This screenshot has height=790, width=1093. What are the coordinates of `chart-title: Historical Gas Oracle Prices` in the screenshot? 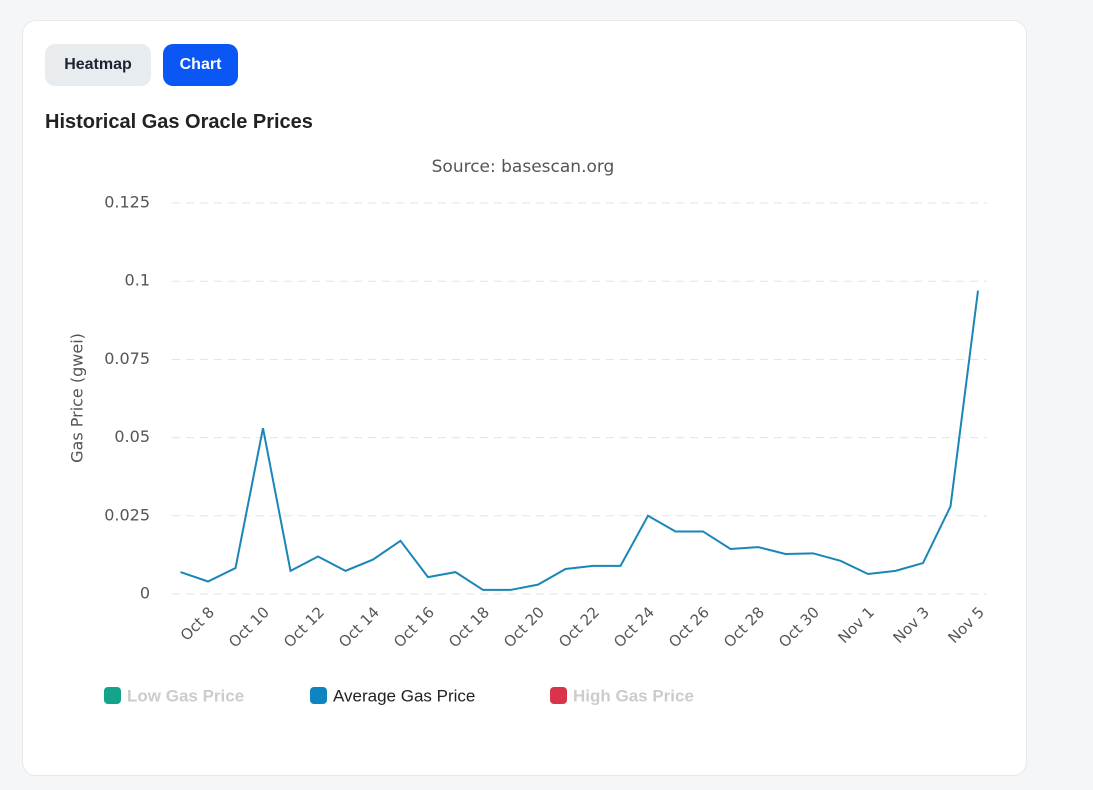 It's located at (179, 122).